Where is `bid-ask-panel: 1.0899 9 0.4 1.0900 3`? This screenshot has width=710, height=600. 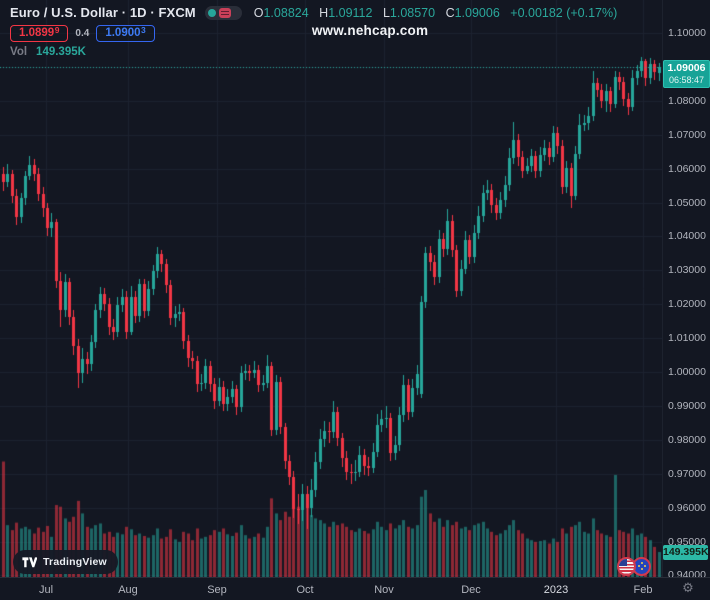 bid-ask-panel: 1.0899 9 0.4 1.0900 3 is located at coordinates (82, 33).